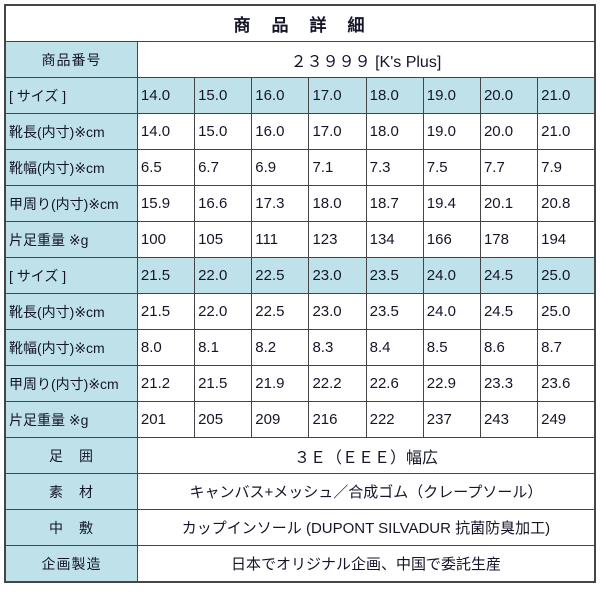 This screenshot has height=604, width=600. I want to click on value-cell: 6.5, so click(166, 167).